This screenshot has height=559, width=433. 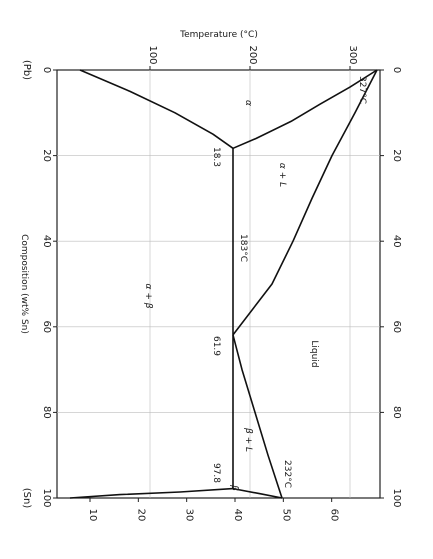 I want to click on phase-label-alpha: α, so click(x=248, y=103).